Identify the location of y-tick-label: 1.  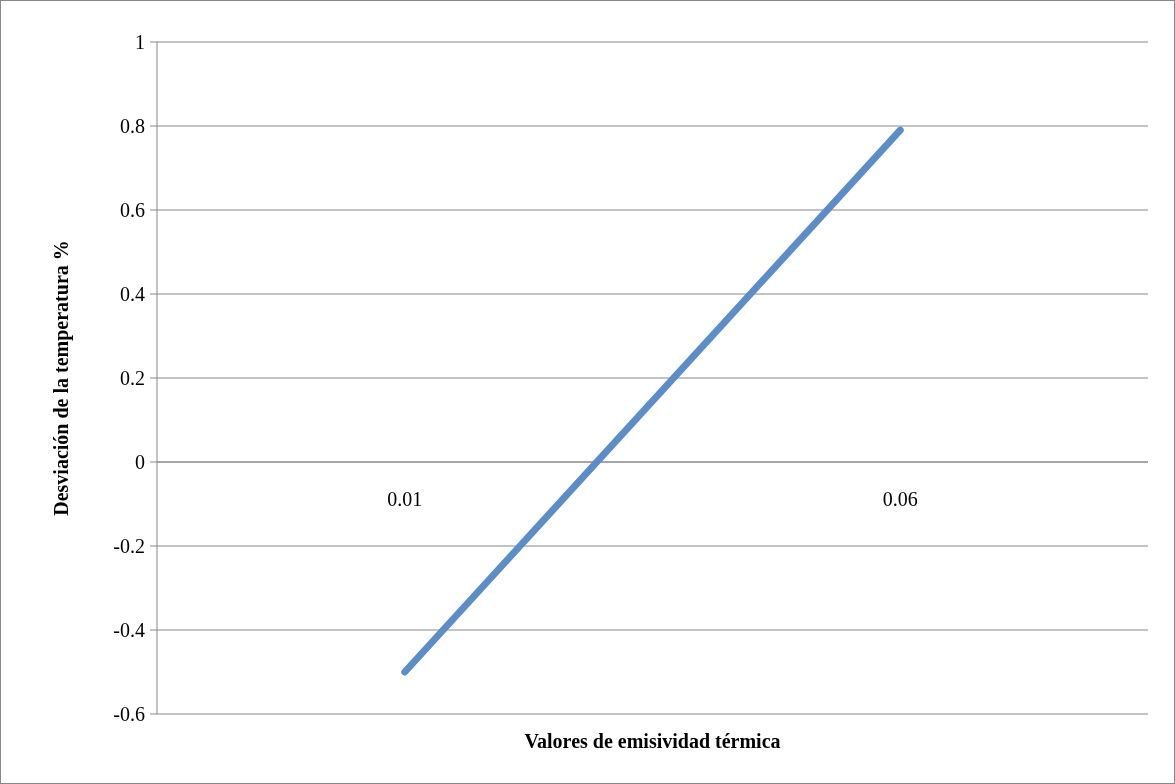
(140, 42).